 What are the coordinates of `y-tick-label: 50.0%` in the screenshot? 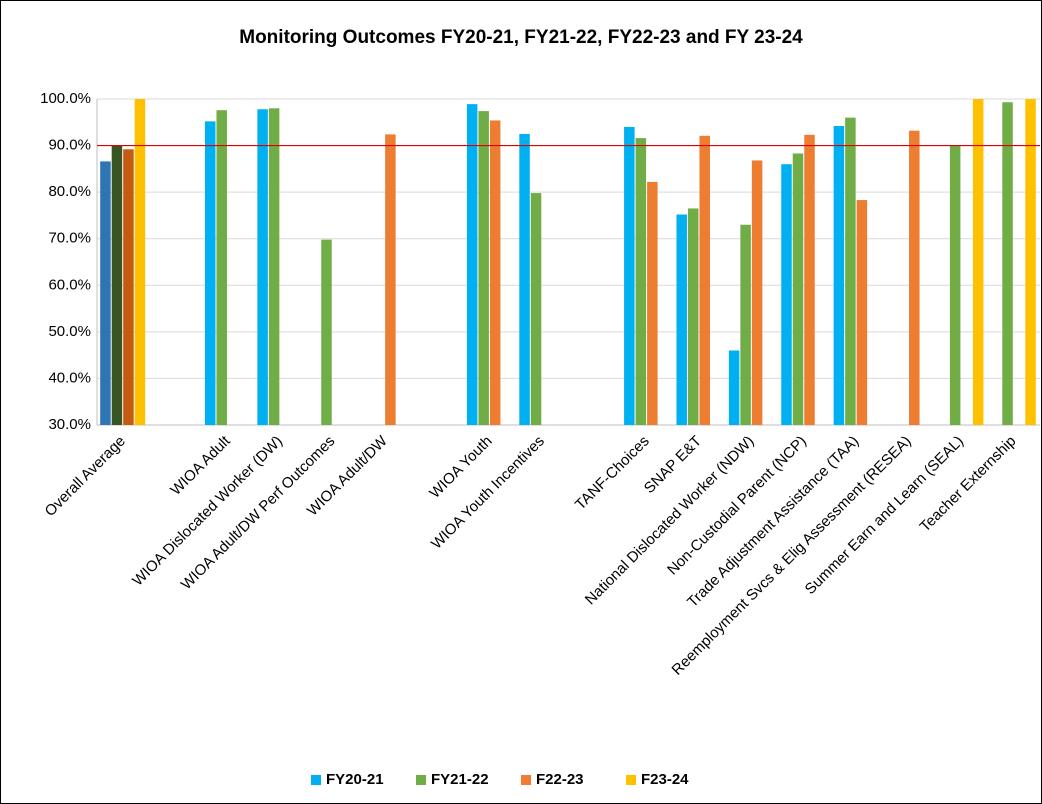 It's located at (69, 331).